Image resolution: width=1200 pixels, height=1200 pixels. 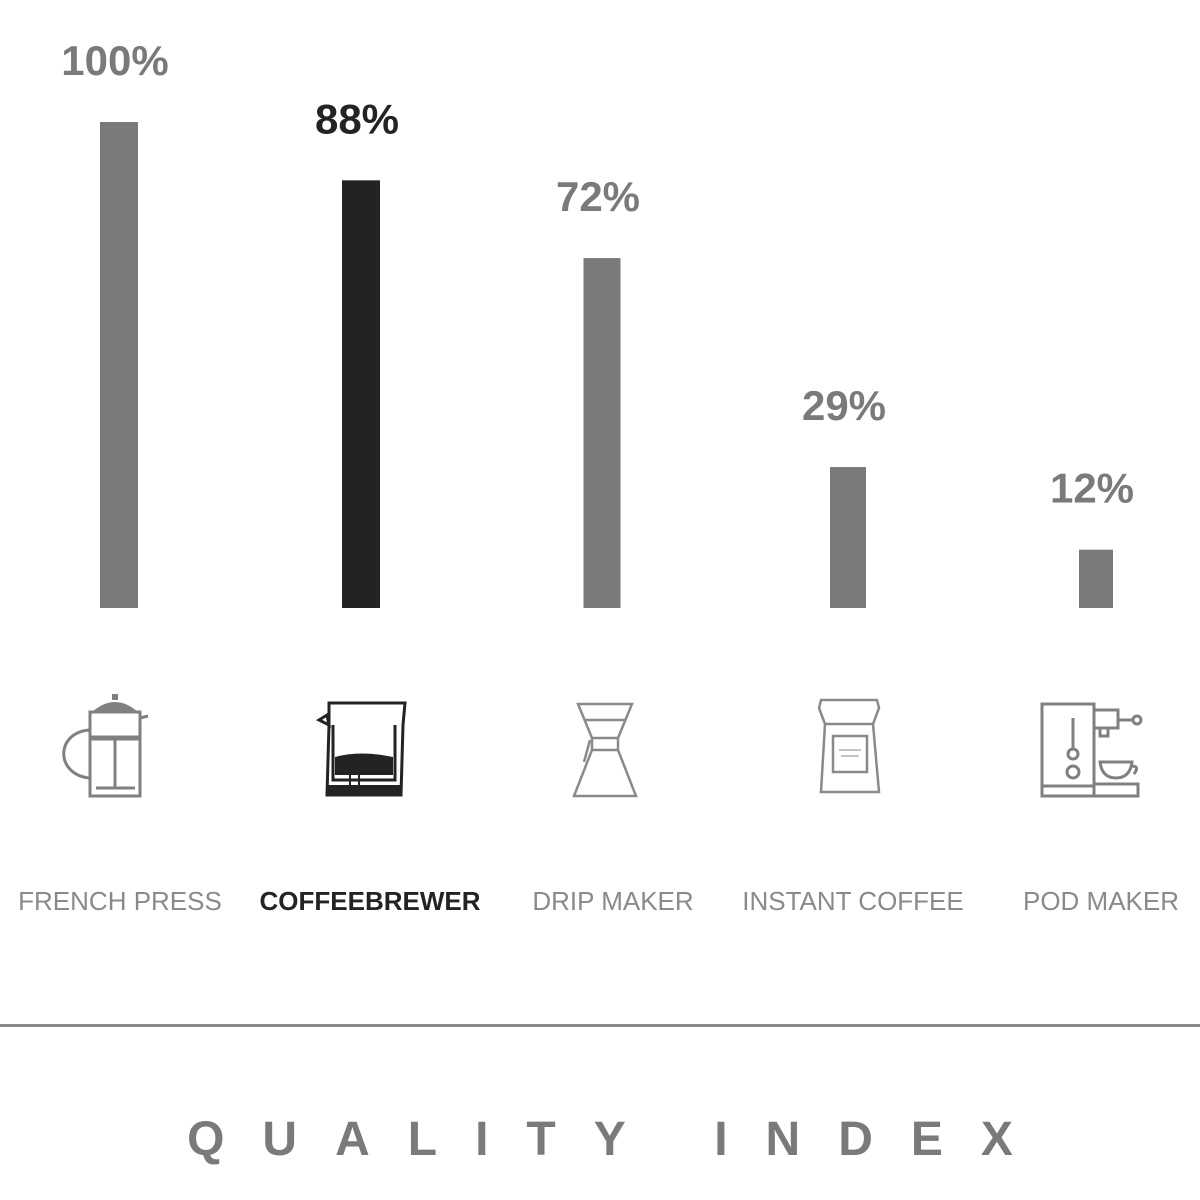 I want to click on chart-title: QUALITY INDEX, so click(x=619, y=1139).